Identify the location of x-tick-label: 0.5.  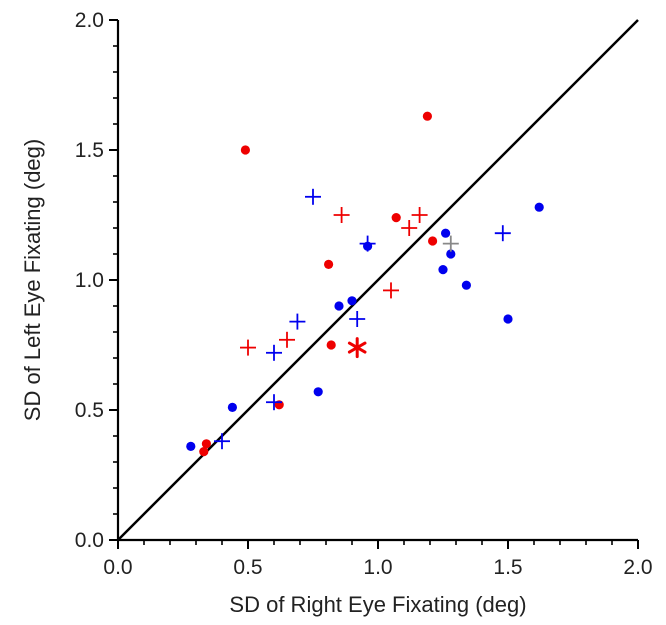
(247, 567).